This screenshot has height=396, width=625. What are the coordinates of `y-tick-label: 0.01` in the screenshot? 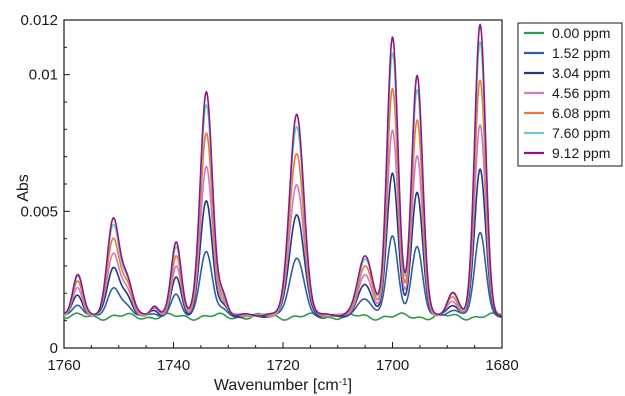 It's located at (43, 75).